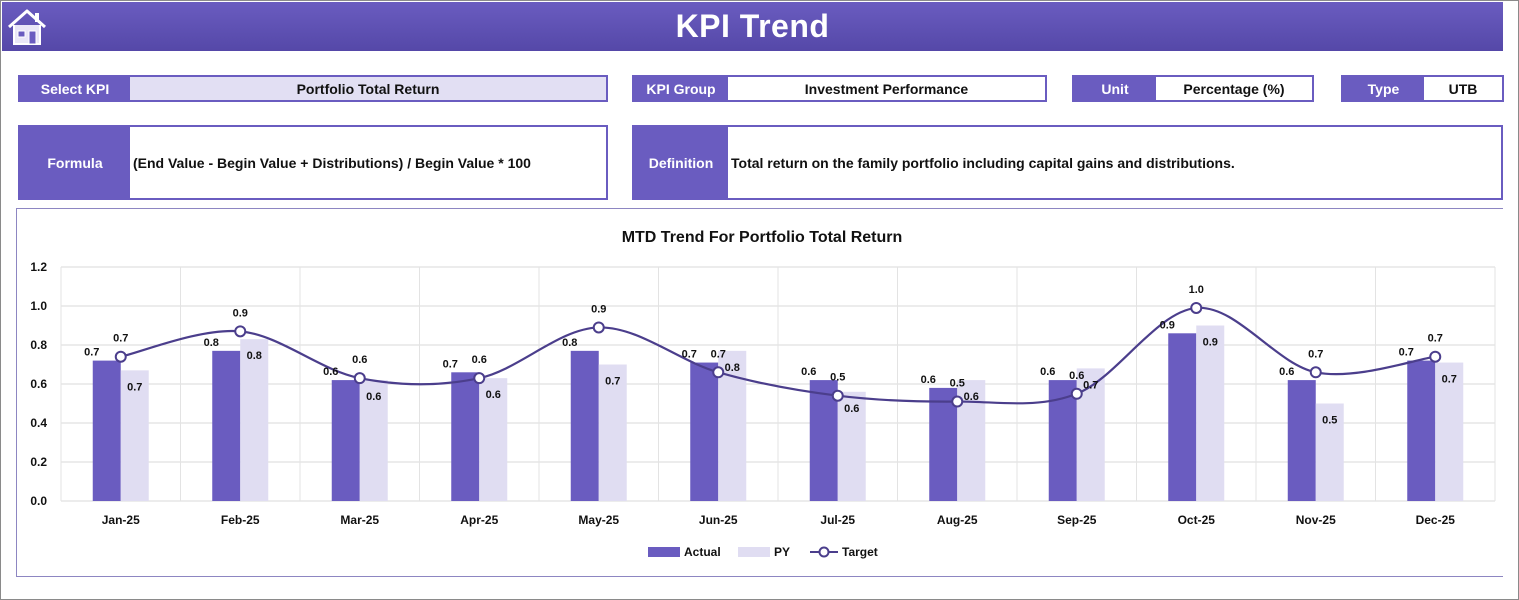 The height and width of the screenshot is (600, 1519). Describe the element at coordinates (886, 88) in the screenshot. I see `kpi-group-value: Investment Performance` at that location.